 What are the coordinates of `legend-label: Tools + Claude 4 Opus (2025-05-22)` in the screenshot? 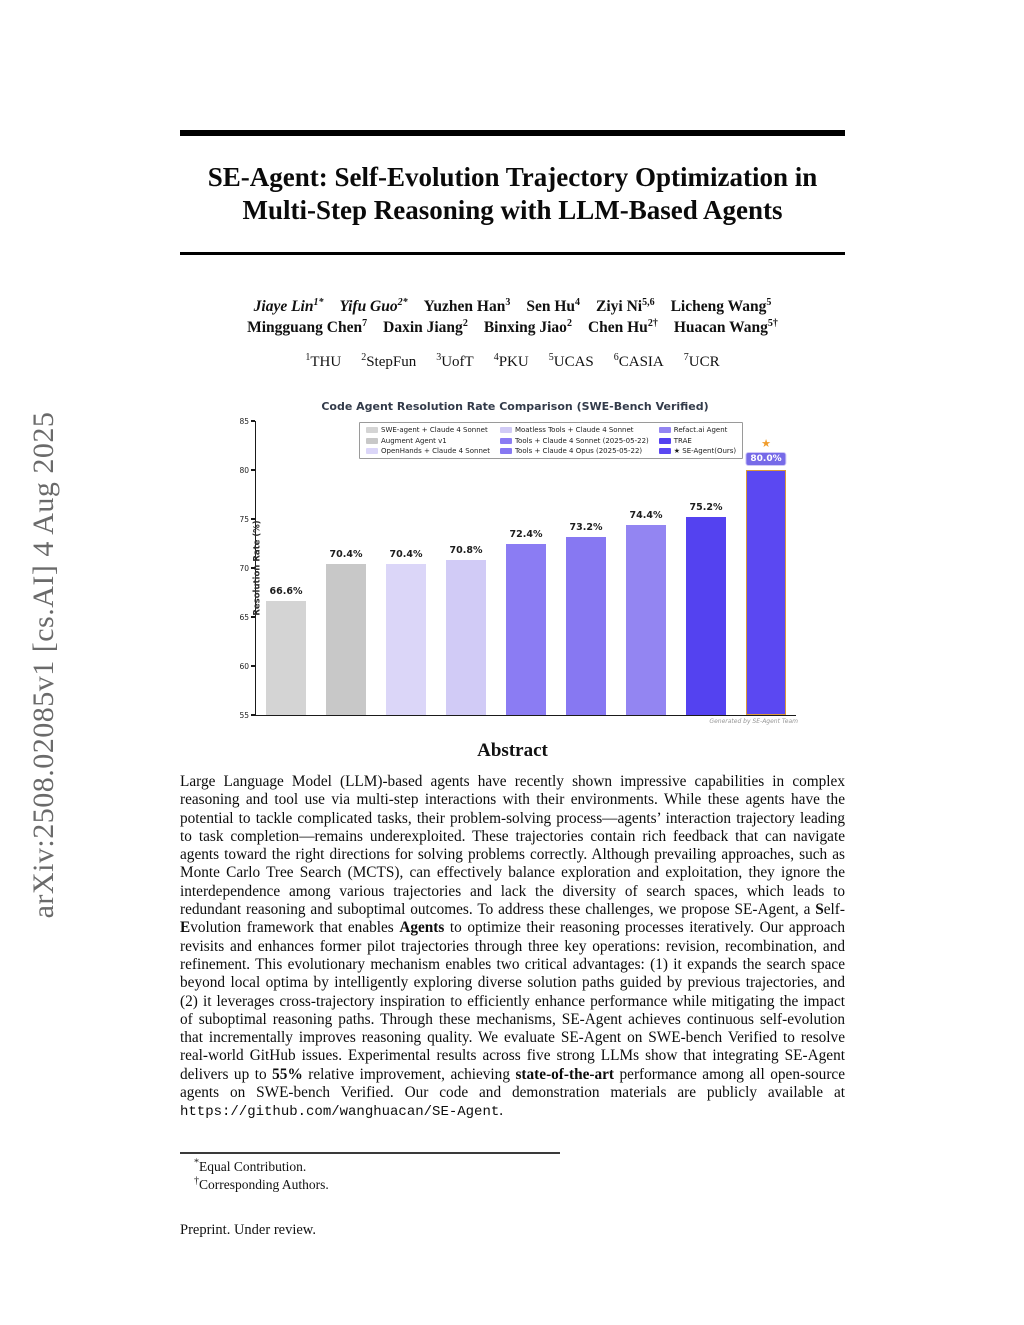 It's located at (578, 451).